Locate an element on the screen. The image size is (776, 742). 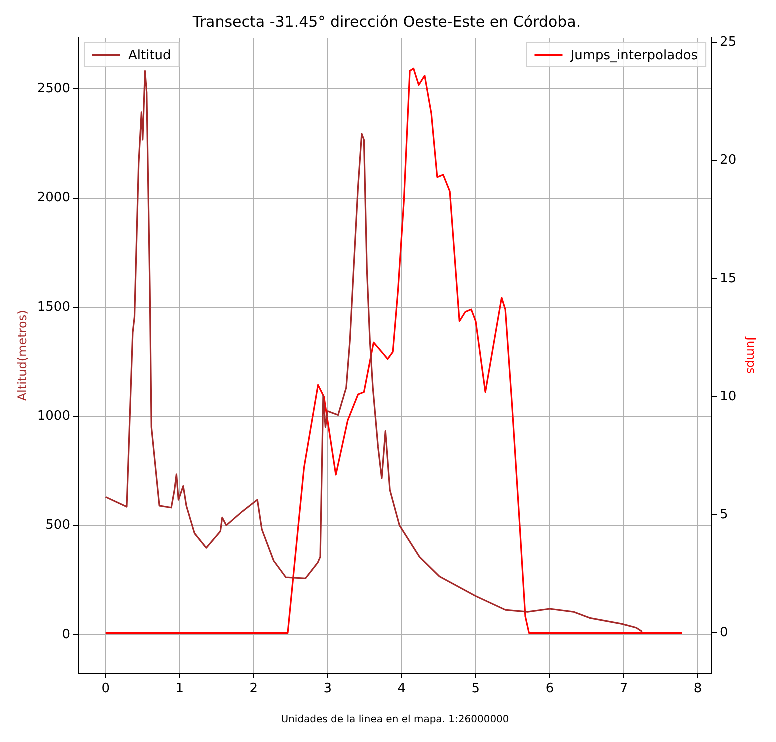
y-tick-label: 500 is located at coordinates (58, 526).